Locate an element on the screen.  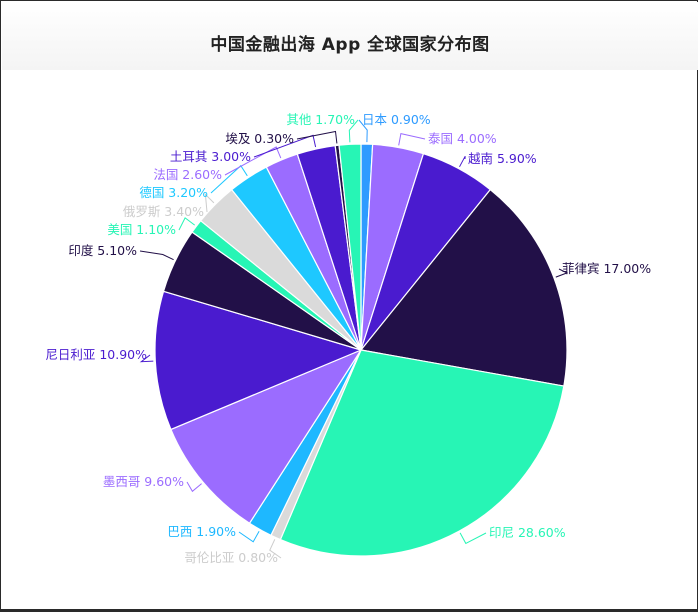
slice-label: 巴西 1.90% is located at coordinates (201, 531).